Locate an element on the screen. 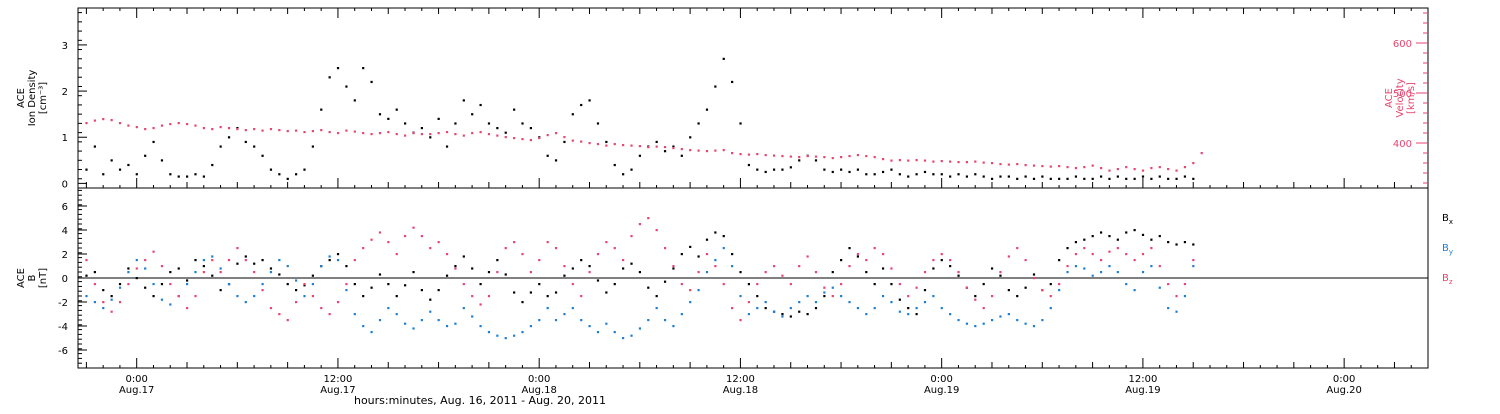 This screenshot has height=414, width=1500. x-tick-time-label: 0:00 is located at coordinates (1344, 379).